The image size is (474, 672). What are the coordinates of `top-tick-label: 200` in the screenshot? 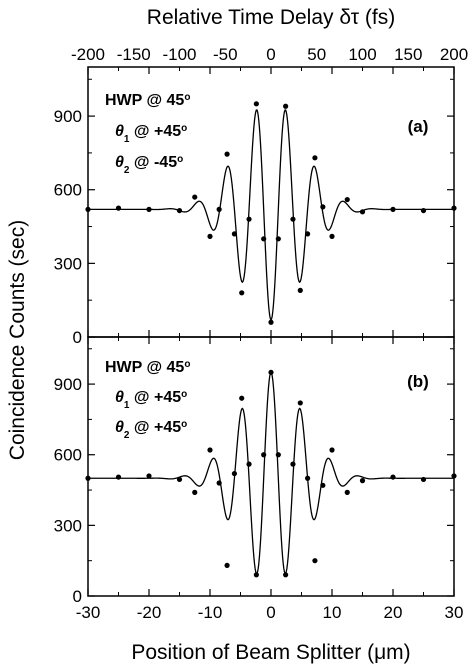 It's located at (454, 54).